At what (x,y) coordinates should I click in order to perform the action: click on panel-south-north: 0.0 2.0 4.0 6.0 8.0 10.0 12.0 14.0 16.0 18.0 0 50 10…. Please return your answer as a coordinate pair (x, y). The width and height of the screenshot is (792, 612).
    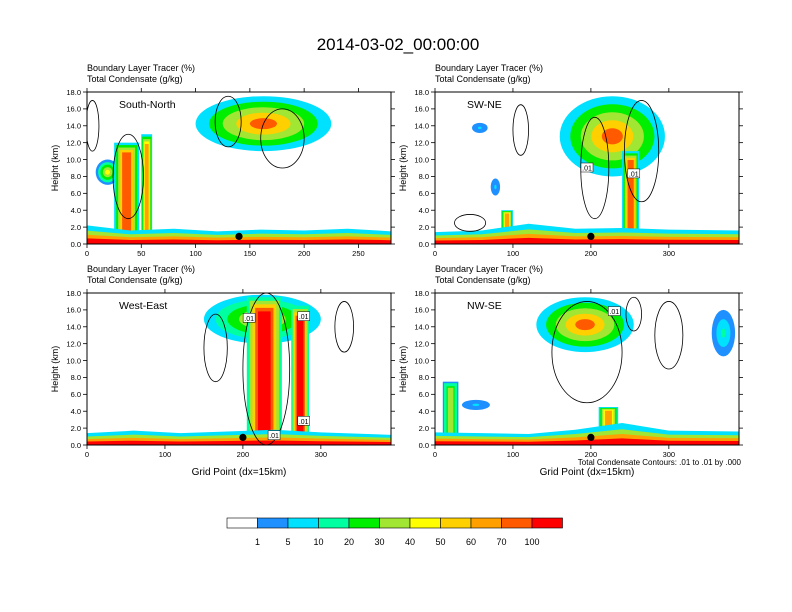
    Looking at the image, I should click on (222, 160).